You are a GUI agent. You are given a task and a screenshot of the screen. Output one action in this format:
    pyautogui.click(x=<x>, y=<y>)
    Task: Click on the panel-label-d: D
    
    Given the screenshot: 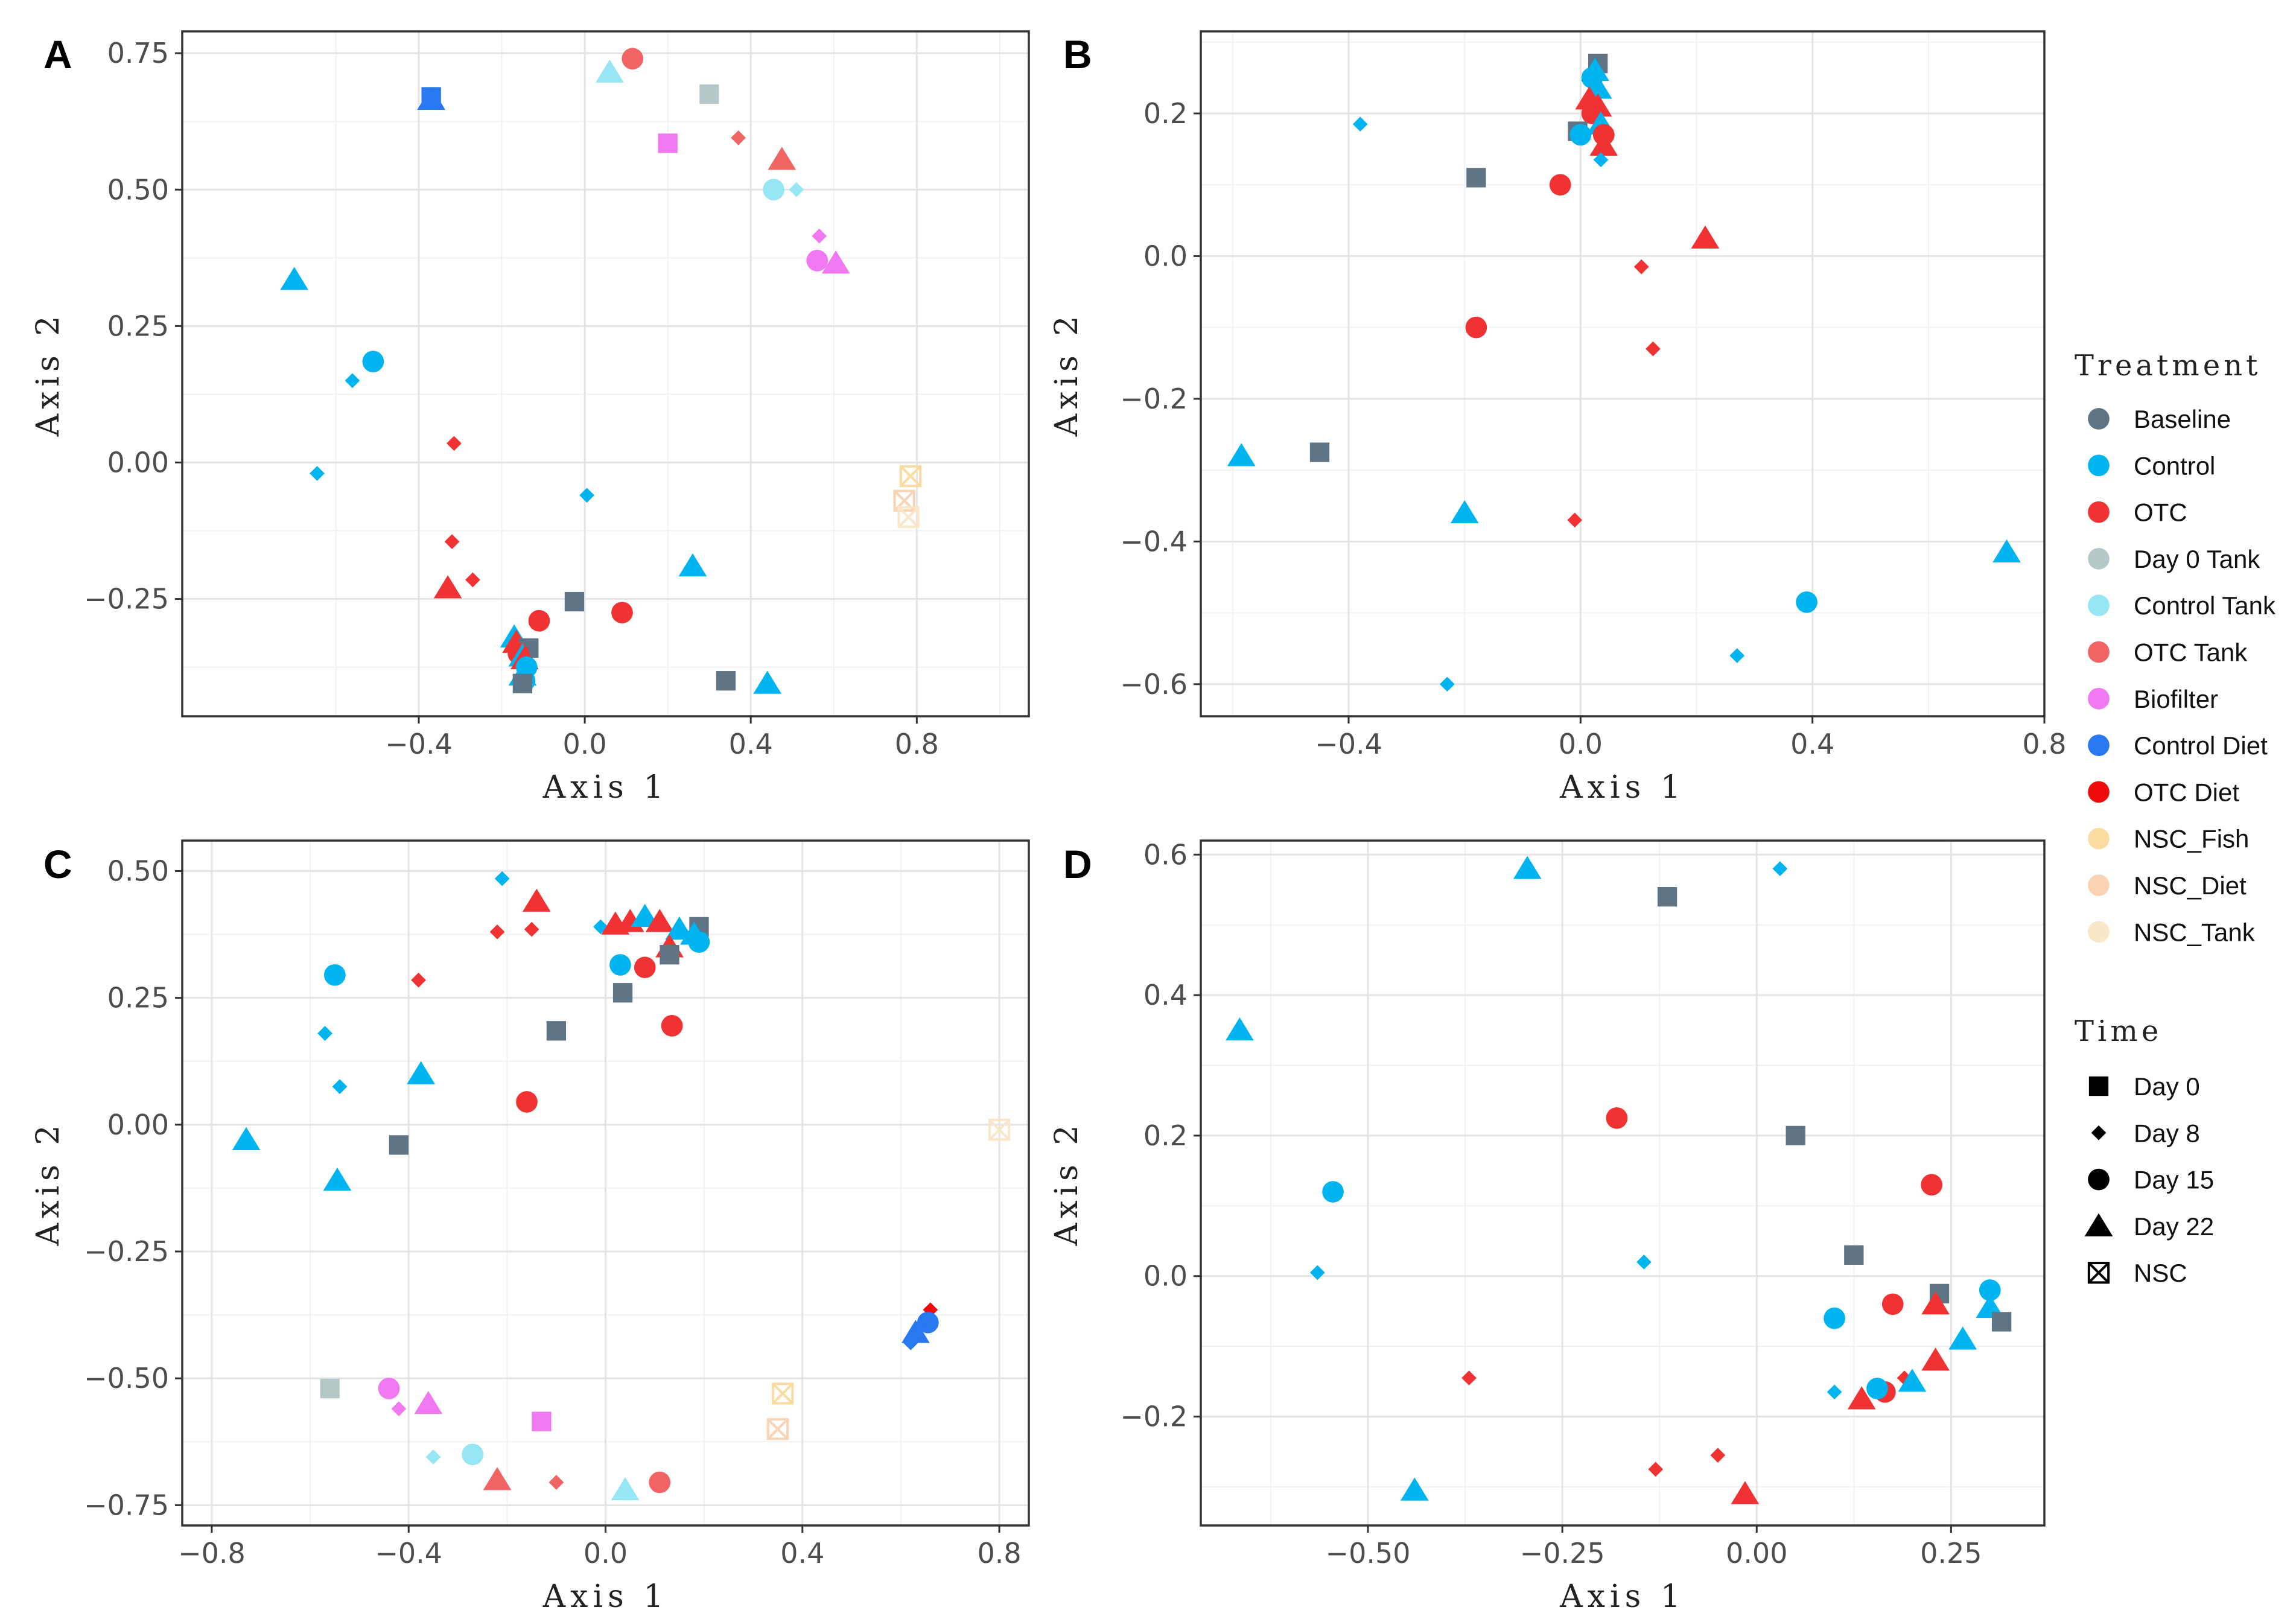 What is the action you would take?
    pyautogui.click(x=1077, y=864)
    